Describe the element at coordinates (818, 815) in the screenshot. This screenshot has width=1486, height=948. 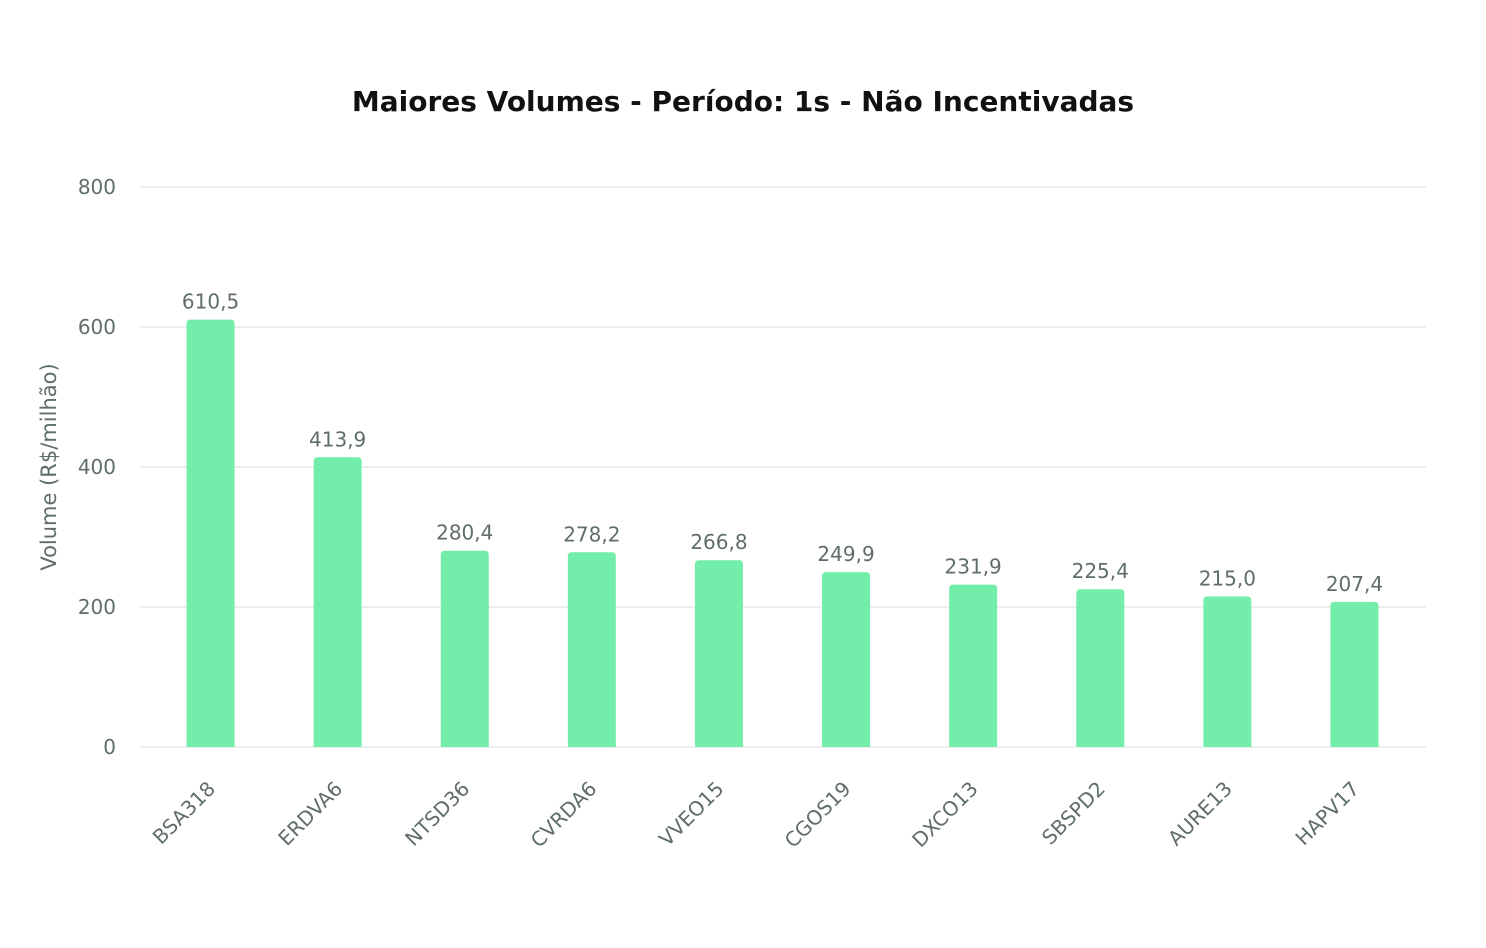
I see `x-tick-label-cgos19: CGOS19` at that location.